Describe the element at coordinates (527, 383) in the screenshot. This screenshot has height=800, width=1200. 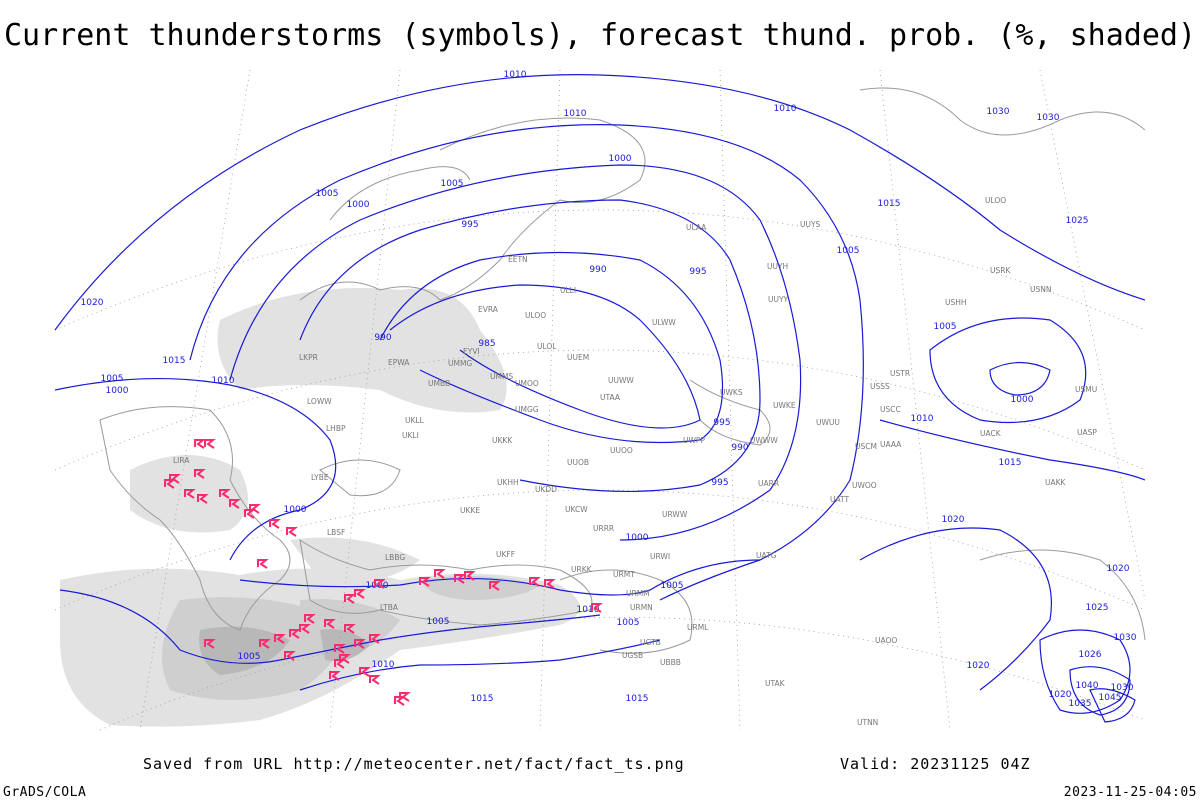
I see `station-label: UMOO` at that location.